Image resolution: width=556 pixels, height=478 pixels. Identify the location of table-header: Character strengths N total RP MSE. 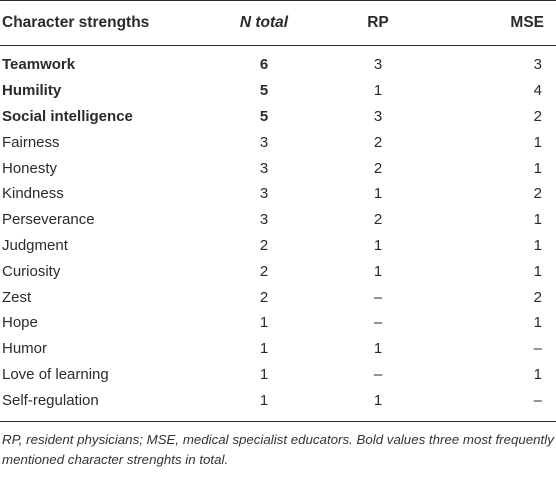
(278, 23).